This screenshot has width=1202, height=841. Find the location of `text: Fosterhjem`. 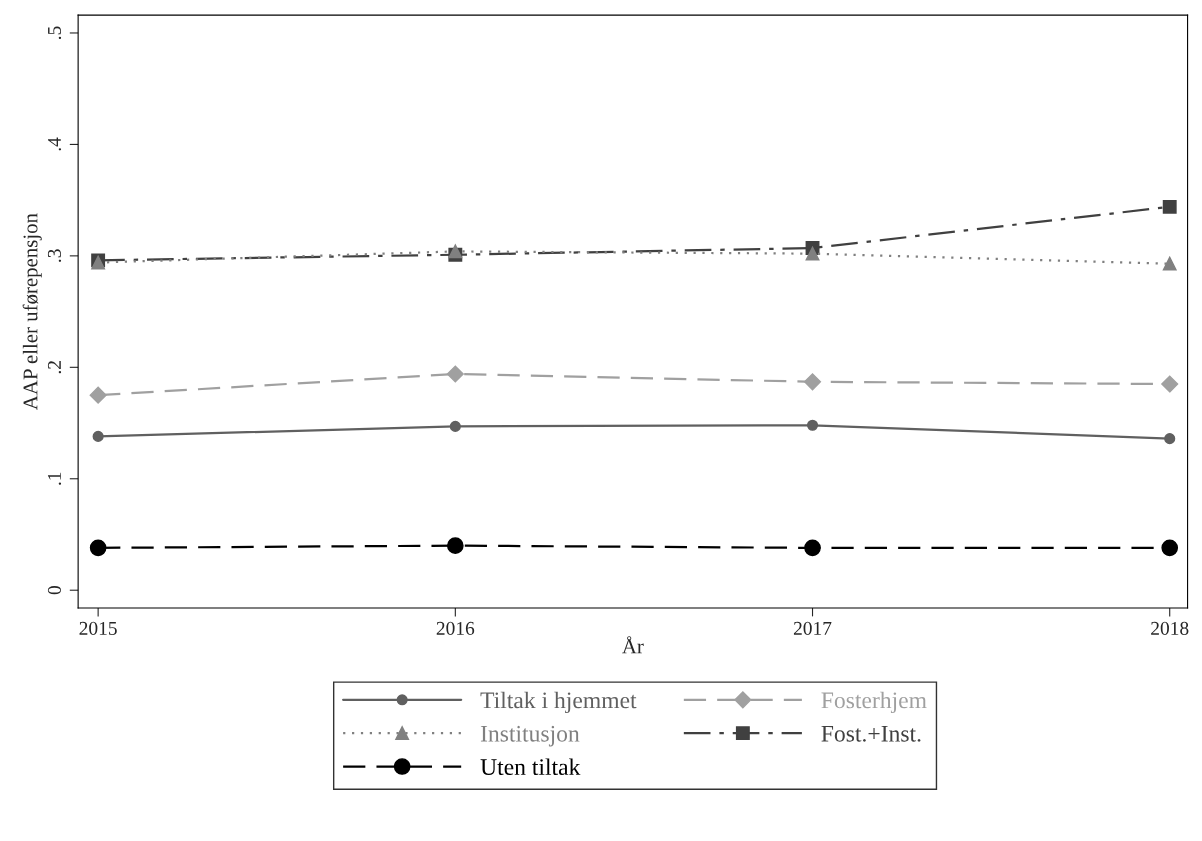

text: Fosterhjem is located at coordinates (874, 702).